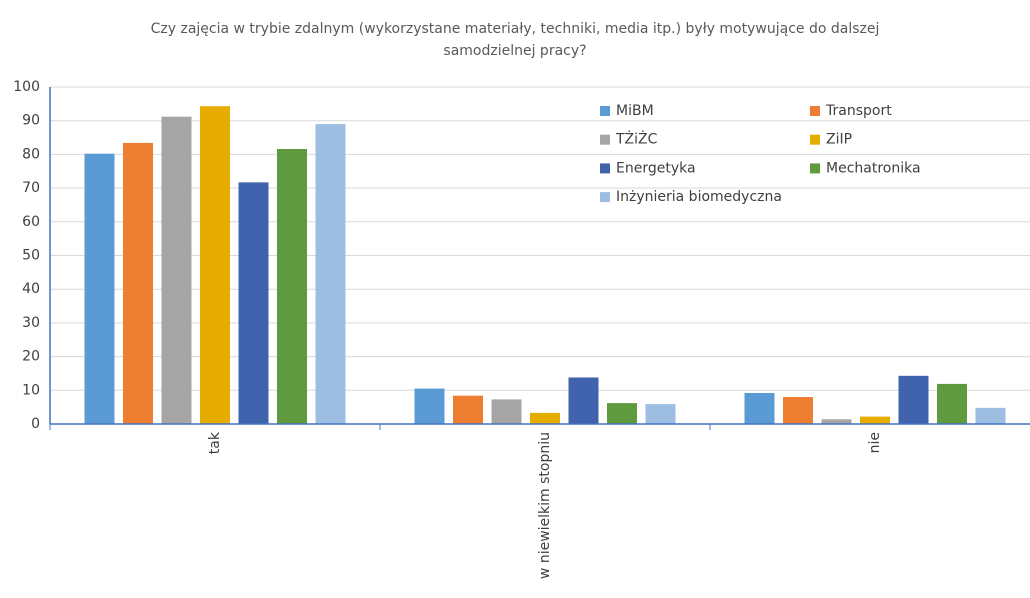 The image size is (1030, 598). Describe the element at coordinates (215, 442) in the screenshot. I see `x-tick-label: tak` at that location.